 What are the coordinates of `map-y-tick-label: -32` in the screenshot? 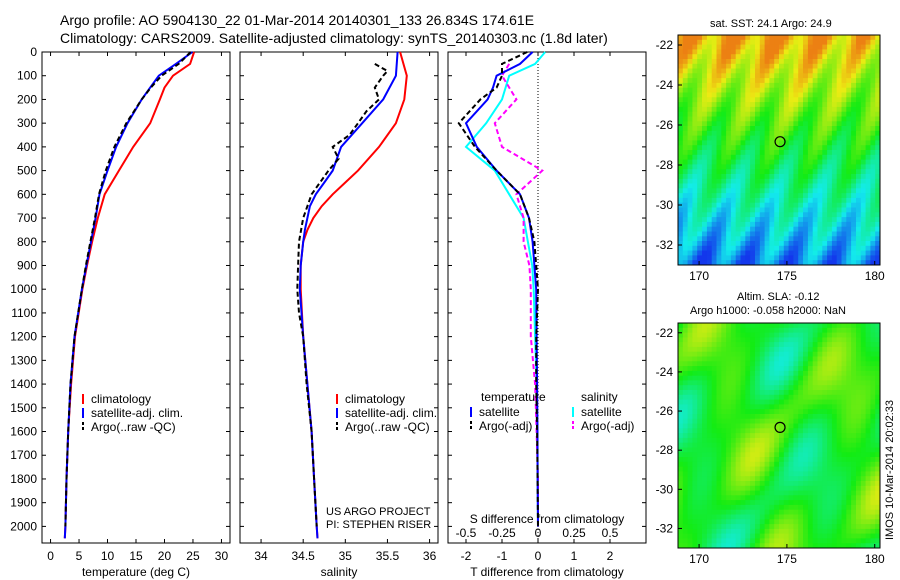 It's located at (665, 245).